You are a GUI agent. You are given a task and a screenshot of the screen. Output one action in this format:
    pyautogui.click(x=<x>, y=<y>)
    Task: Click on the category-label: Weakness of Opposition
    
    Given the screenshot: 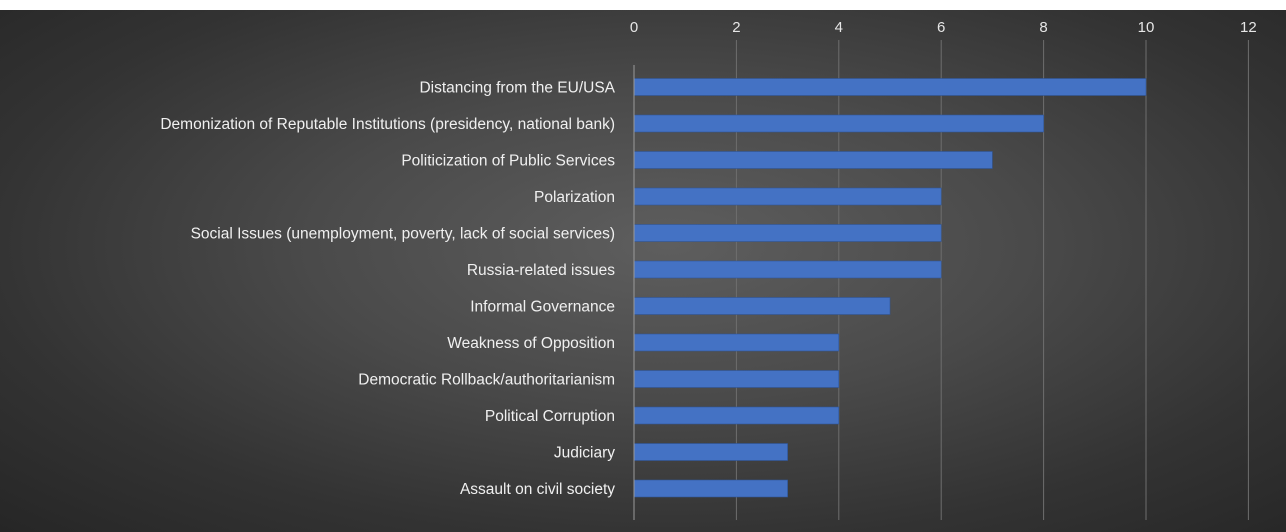 What is the action you would take?
    pyautogui.click(x=531, y=343)
    